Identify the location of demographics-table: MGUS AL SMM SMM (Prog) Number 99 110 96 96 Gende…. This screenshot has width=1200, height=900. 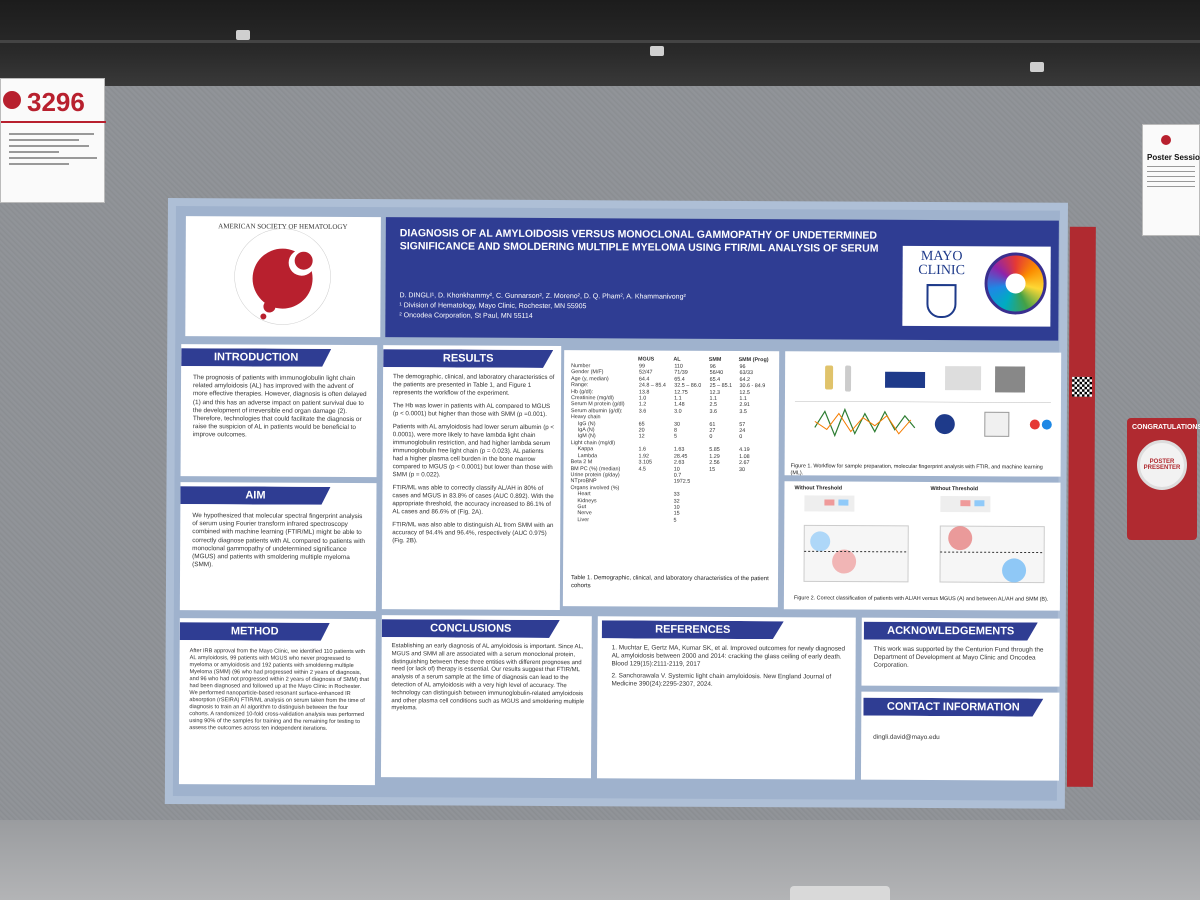
(672, 440).